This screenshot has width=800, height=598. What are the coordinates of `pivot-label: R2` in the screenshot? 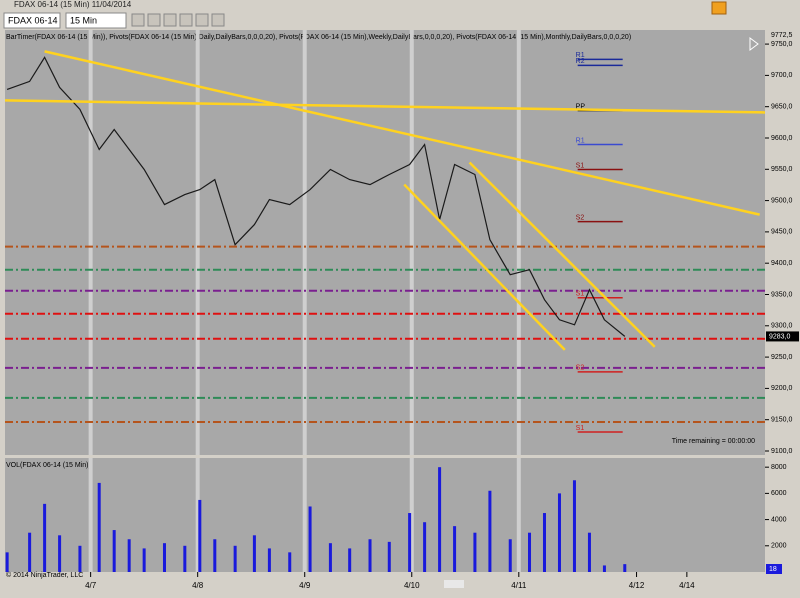 It's located at (580, 61).